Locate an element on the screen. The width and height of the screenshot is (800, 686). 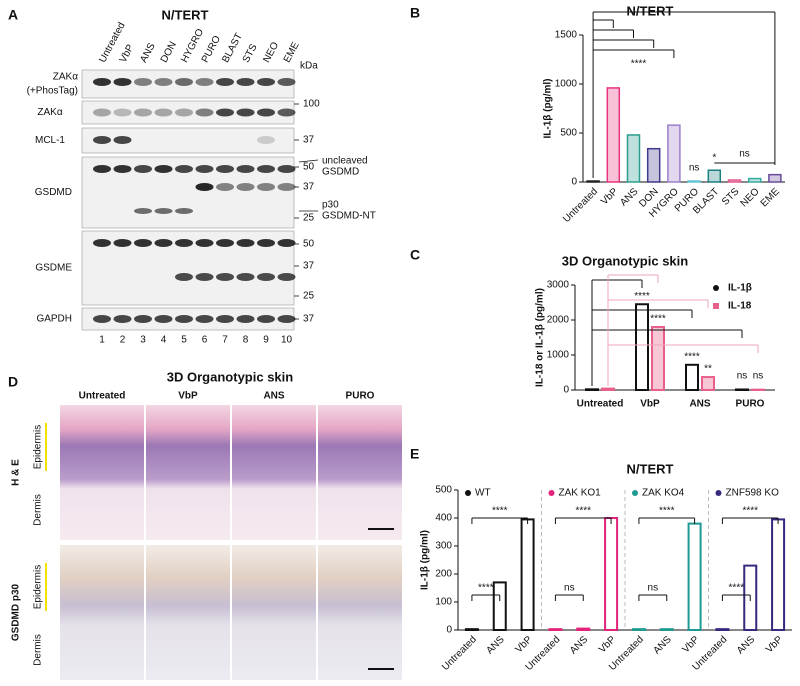
lane-number: 8 is located at coordinates (246, 340).